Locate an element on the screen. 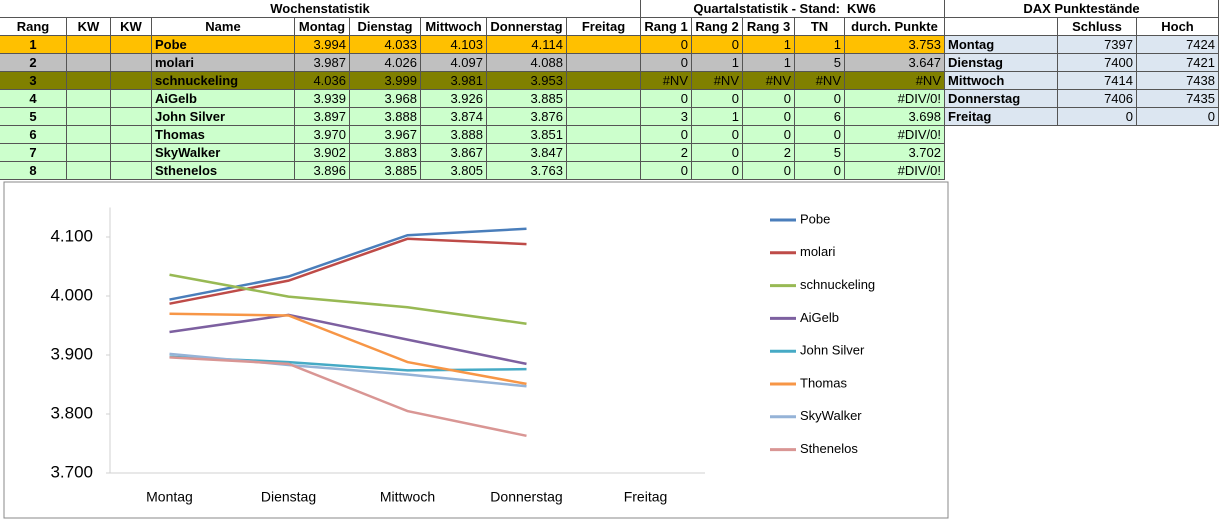 This screenshot has height=532, width=1219. header-cell: Mittwoch is located at coordinates (454, 27).